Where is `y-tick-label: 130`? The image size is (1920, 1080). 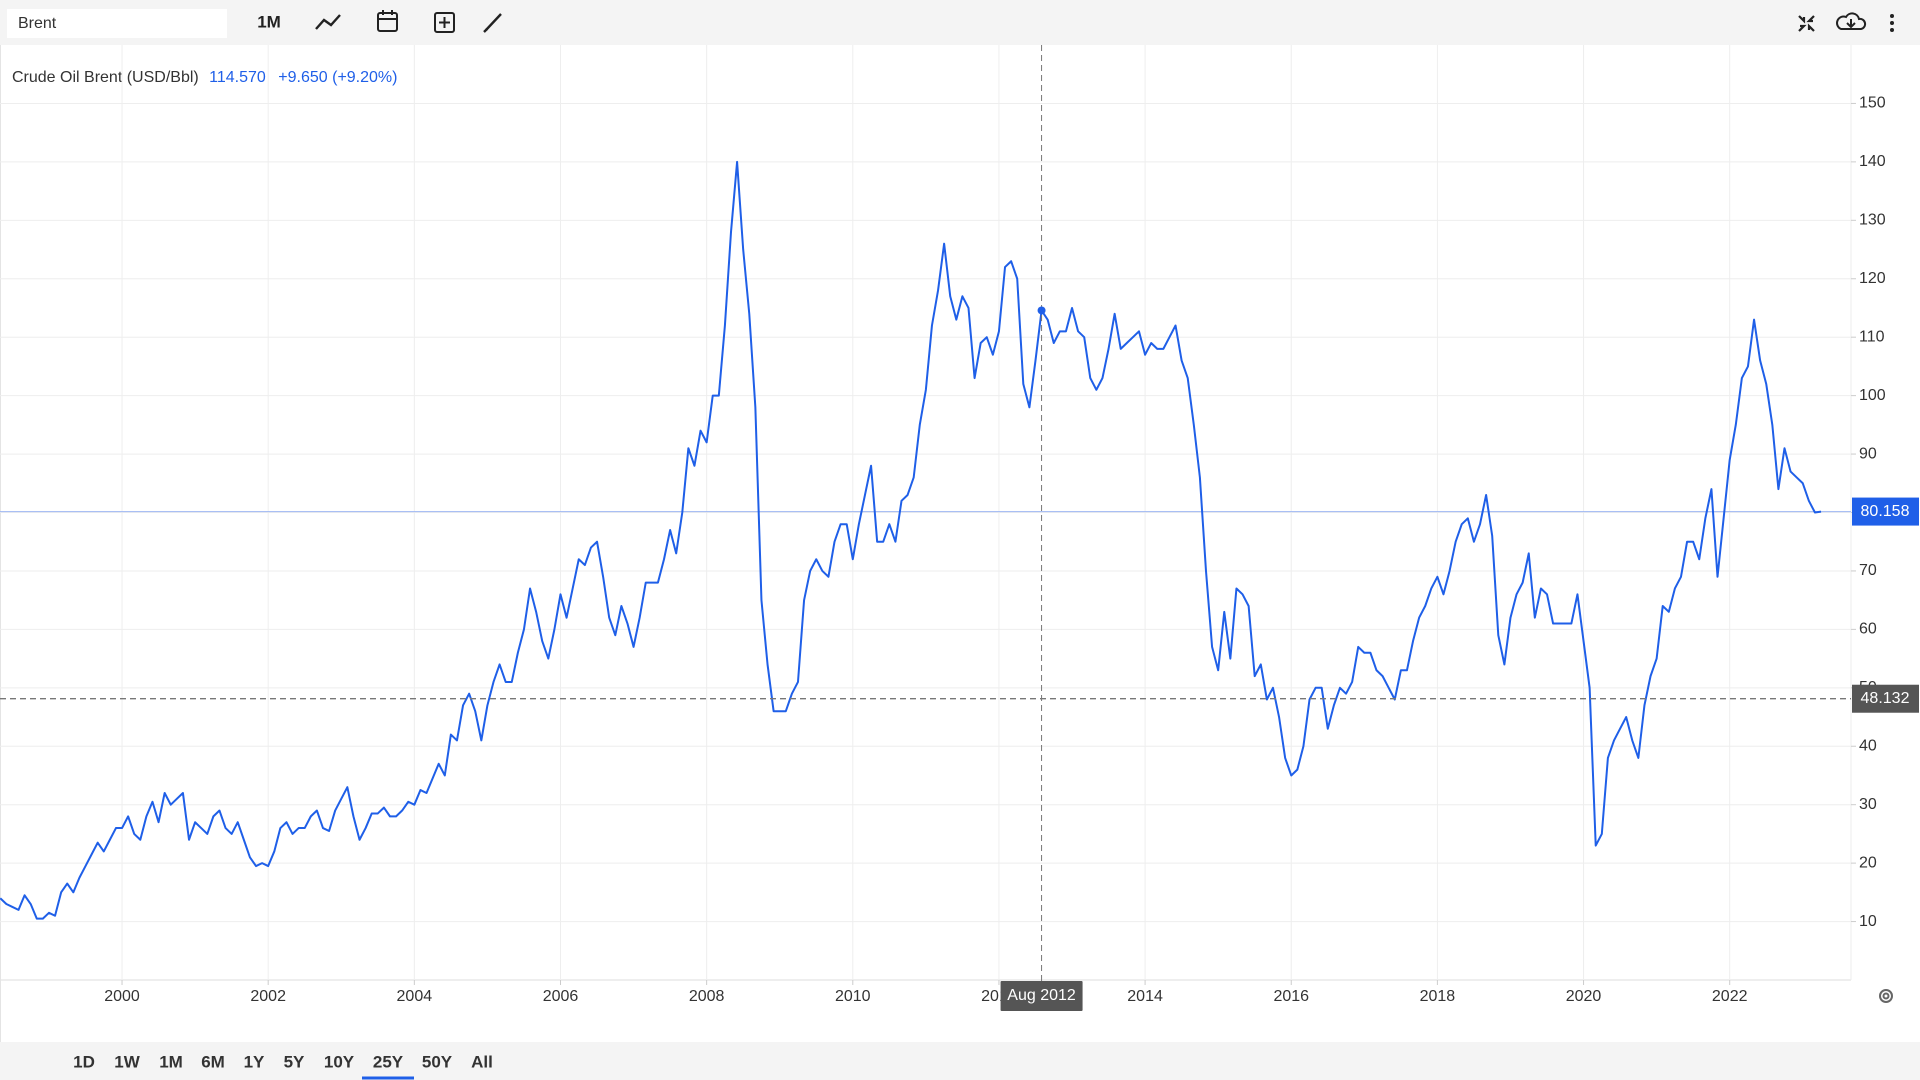 y-tick-label: 130 is located at coordinates (1872, 220).